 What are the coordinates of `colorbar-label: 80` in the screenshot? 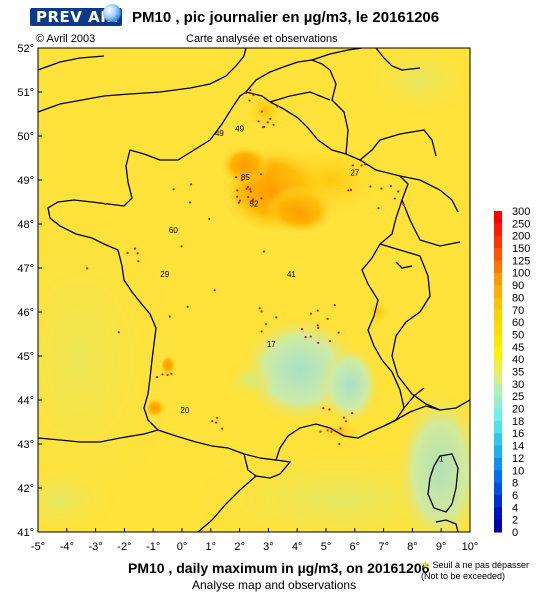 It's located at (518, 298).